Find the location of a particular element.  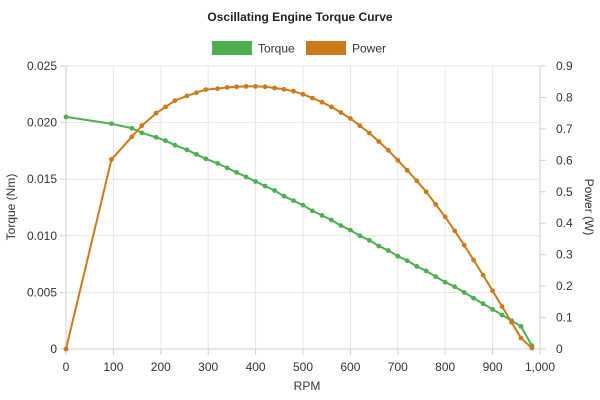

y-axis-left-ticks: 0 0.005 0.010 0.015 0.020 0.025 is located at coordinates (46, 207).